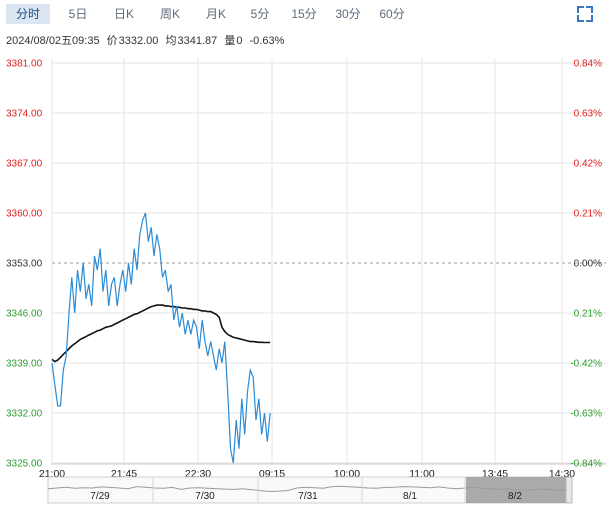  Describe the element at coordinates (171, 41) in the screenshot. I see `avg-label: 均` at that location.